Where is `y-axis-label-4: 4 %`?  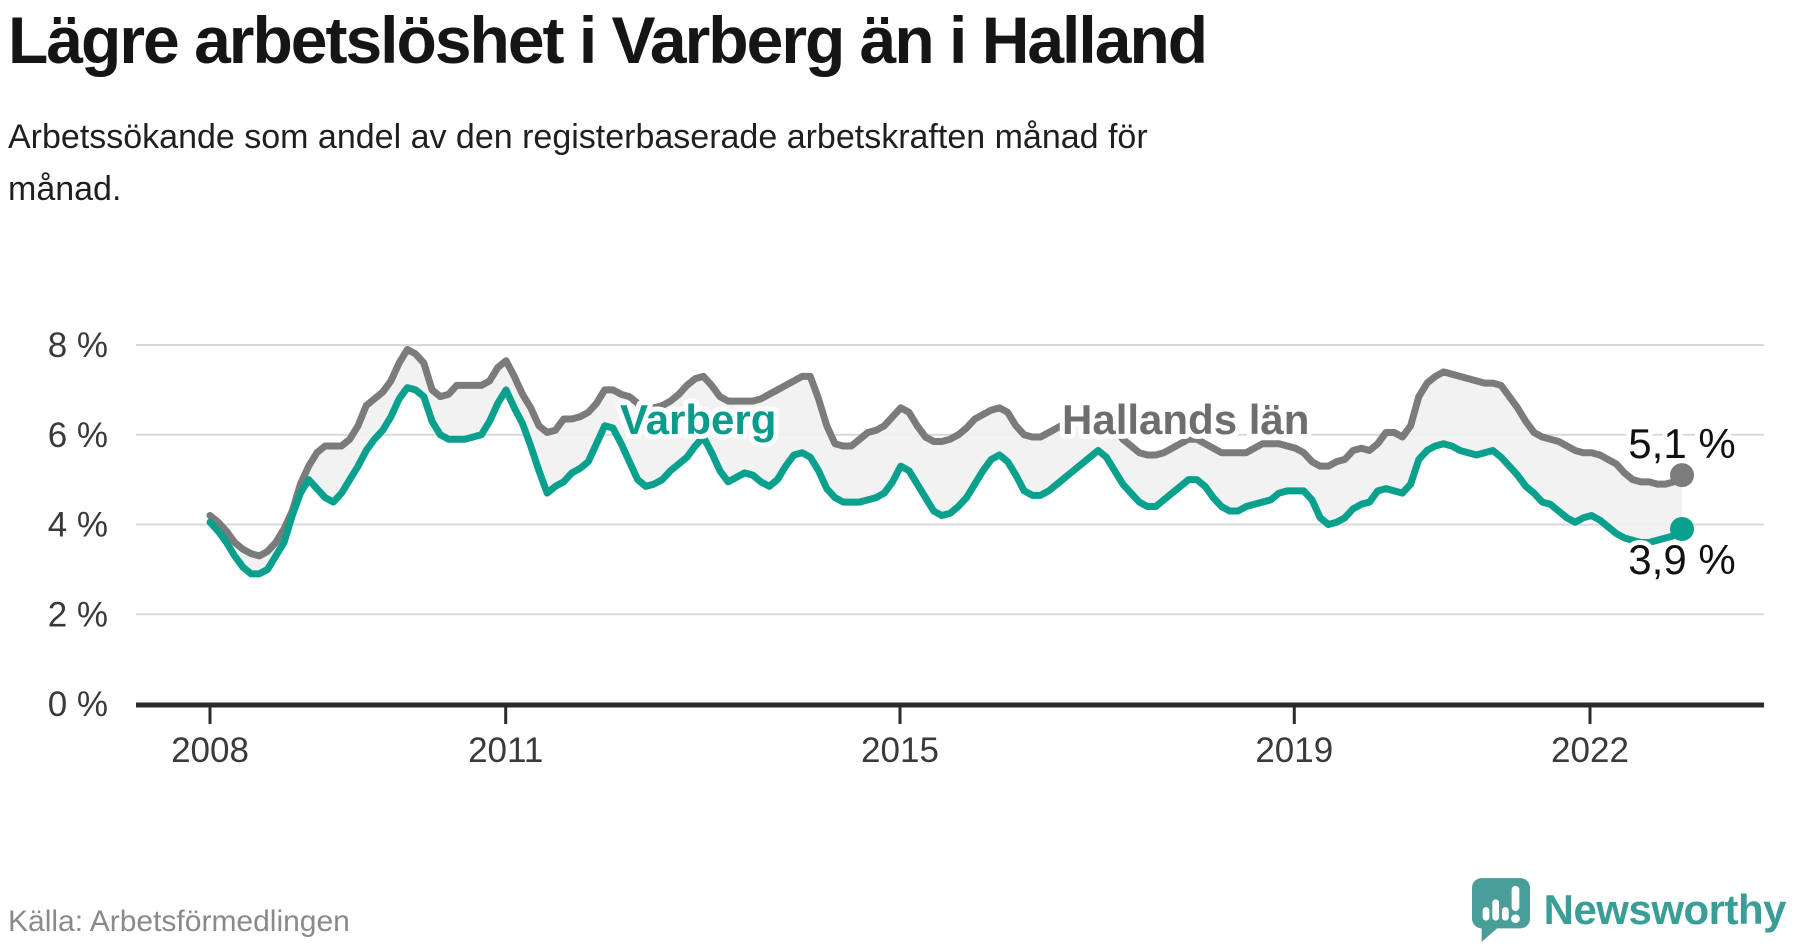
y-axis-label-4: 4 % is located at coordinates (78, 525).